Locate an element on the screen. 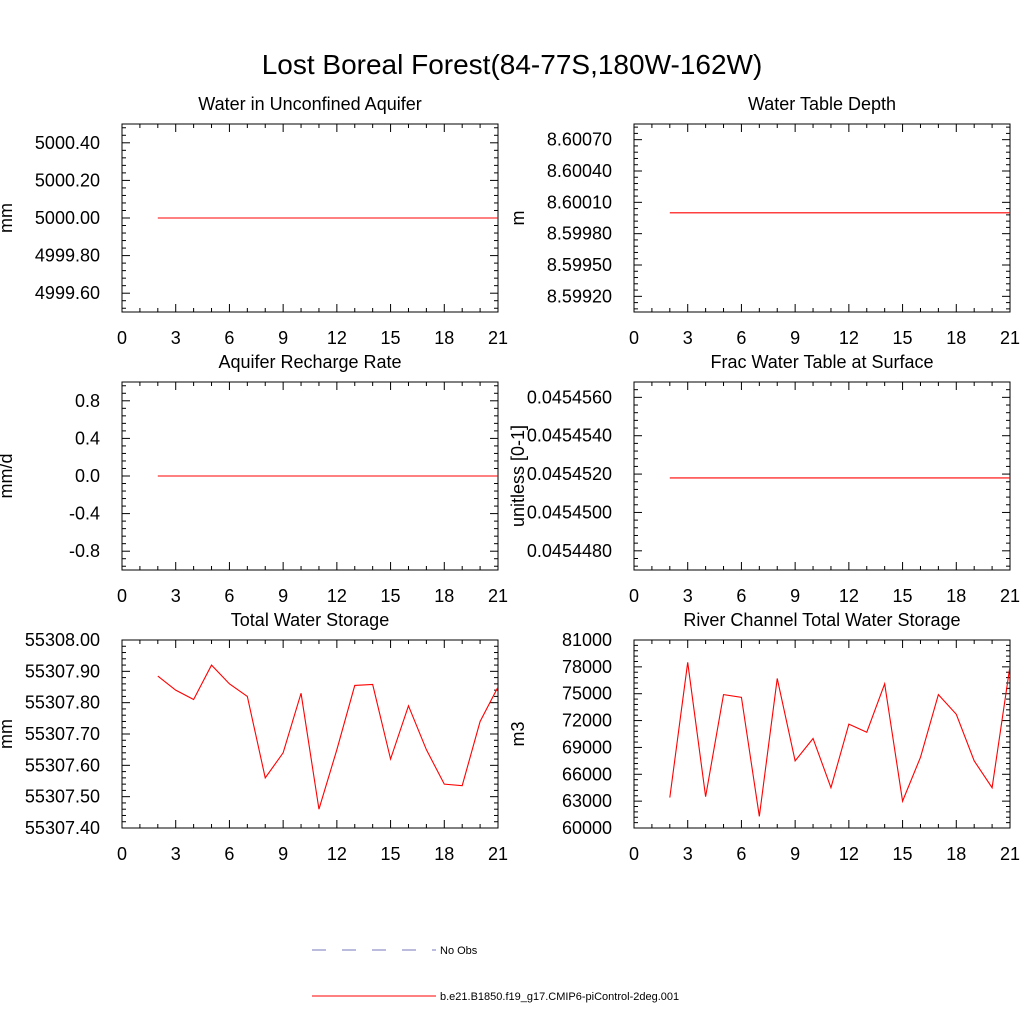 This screenshot has height=1024, width=1024. panel-title: Aquifer Recharge Rate is located at coordinates (309, 362).